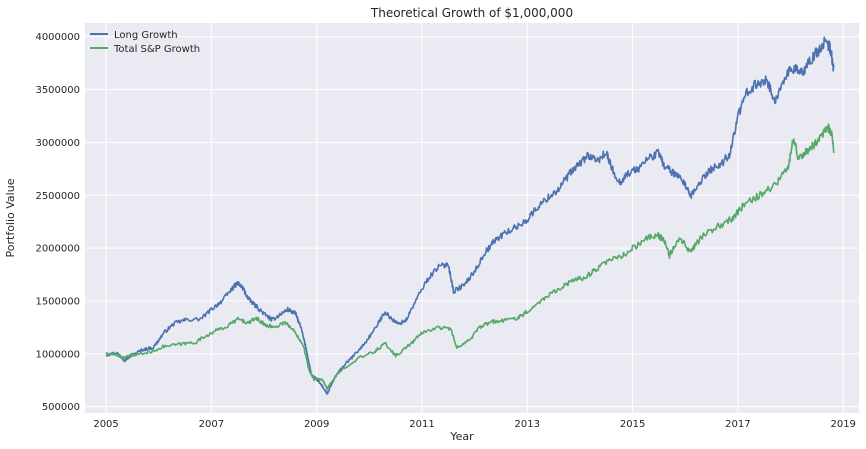 The width and height of the screenshot is (866, 449). What do you see at coordinates (57, 354) in the screenshot?
I see `y-tick-label: 1000000` at bounding box center [57, 354].